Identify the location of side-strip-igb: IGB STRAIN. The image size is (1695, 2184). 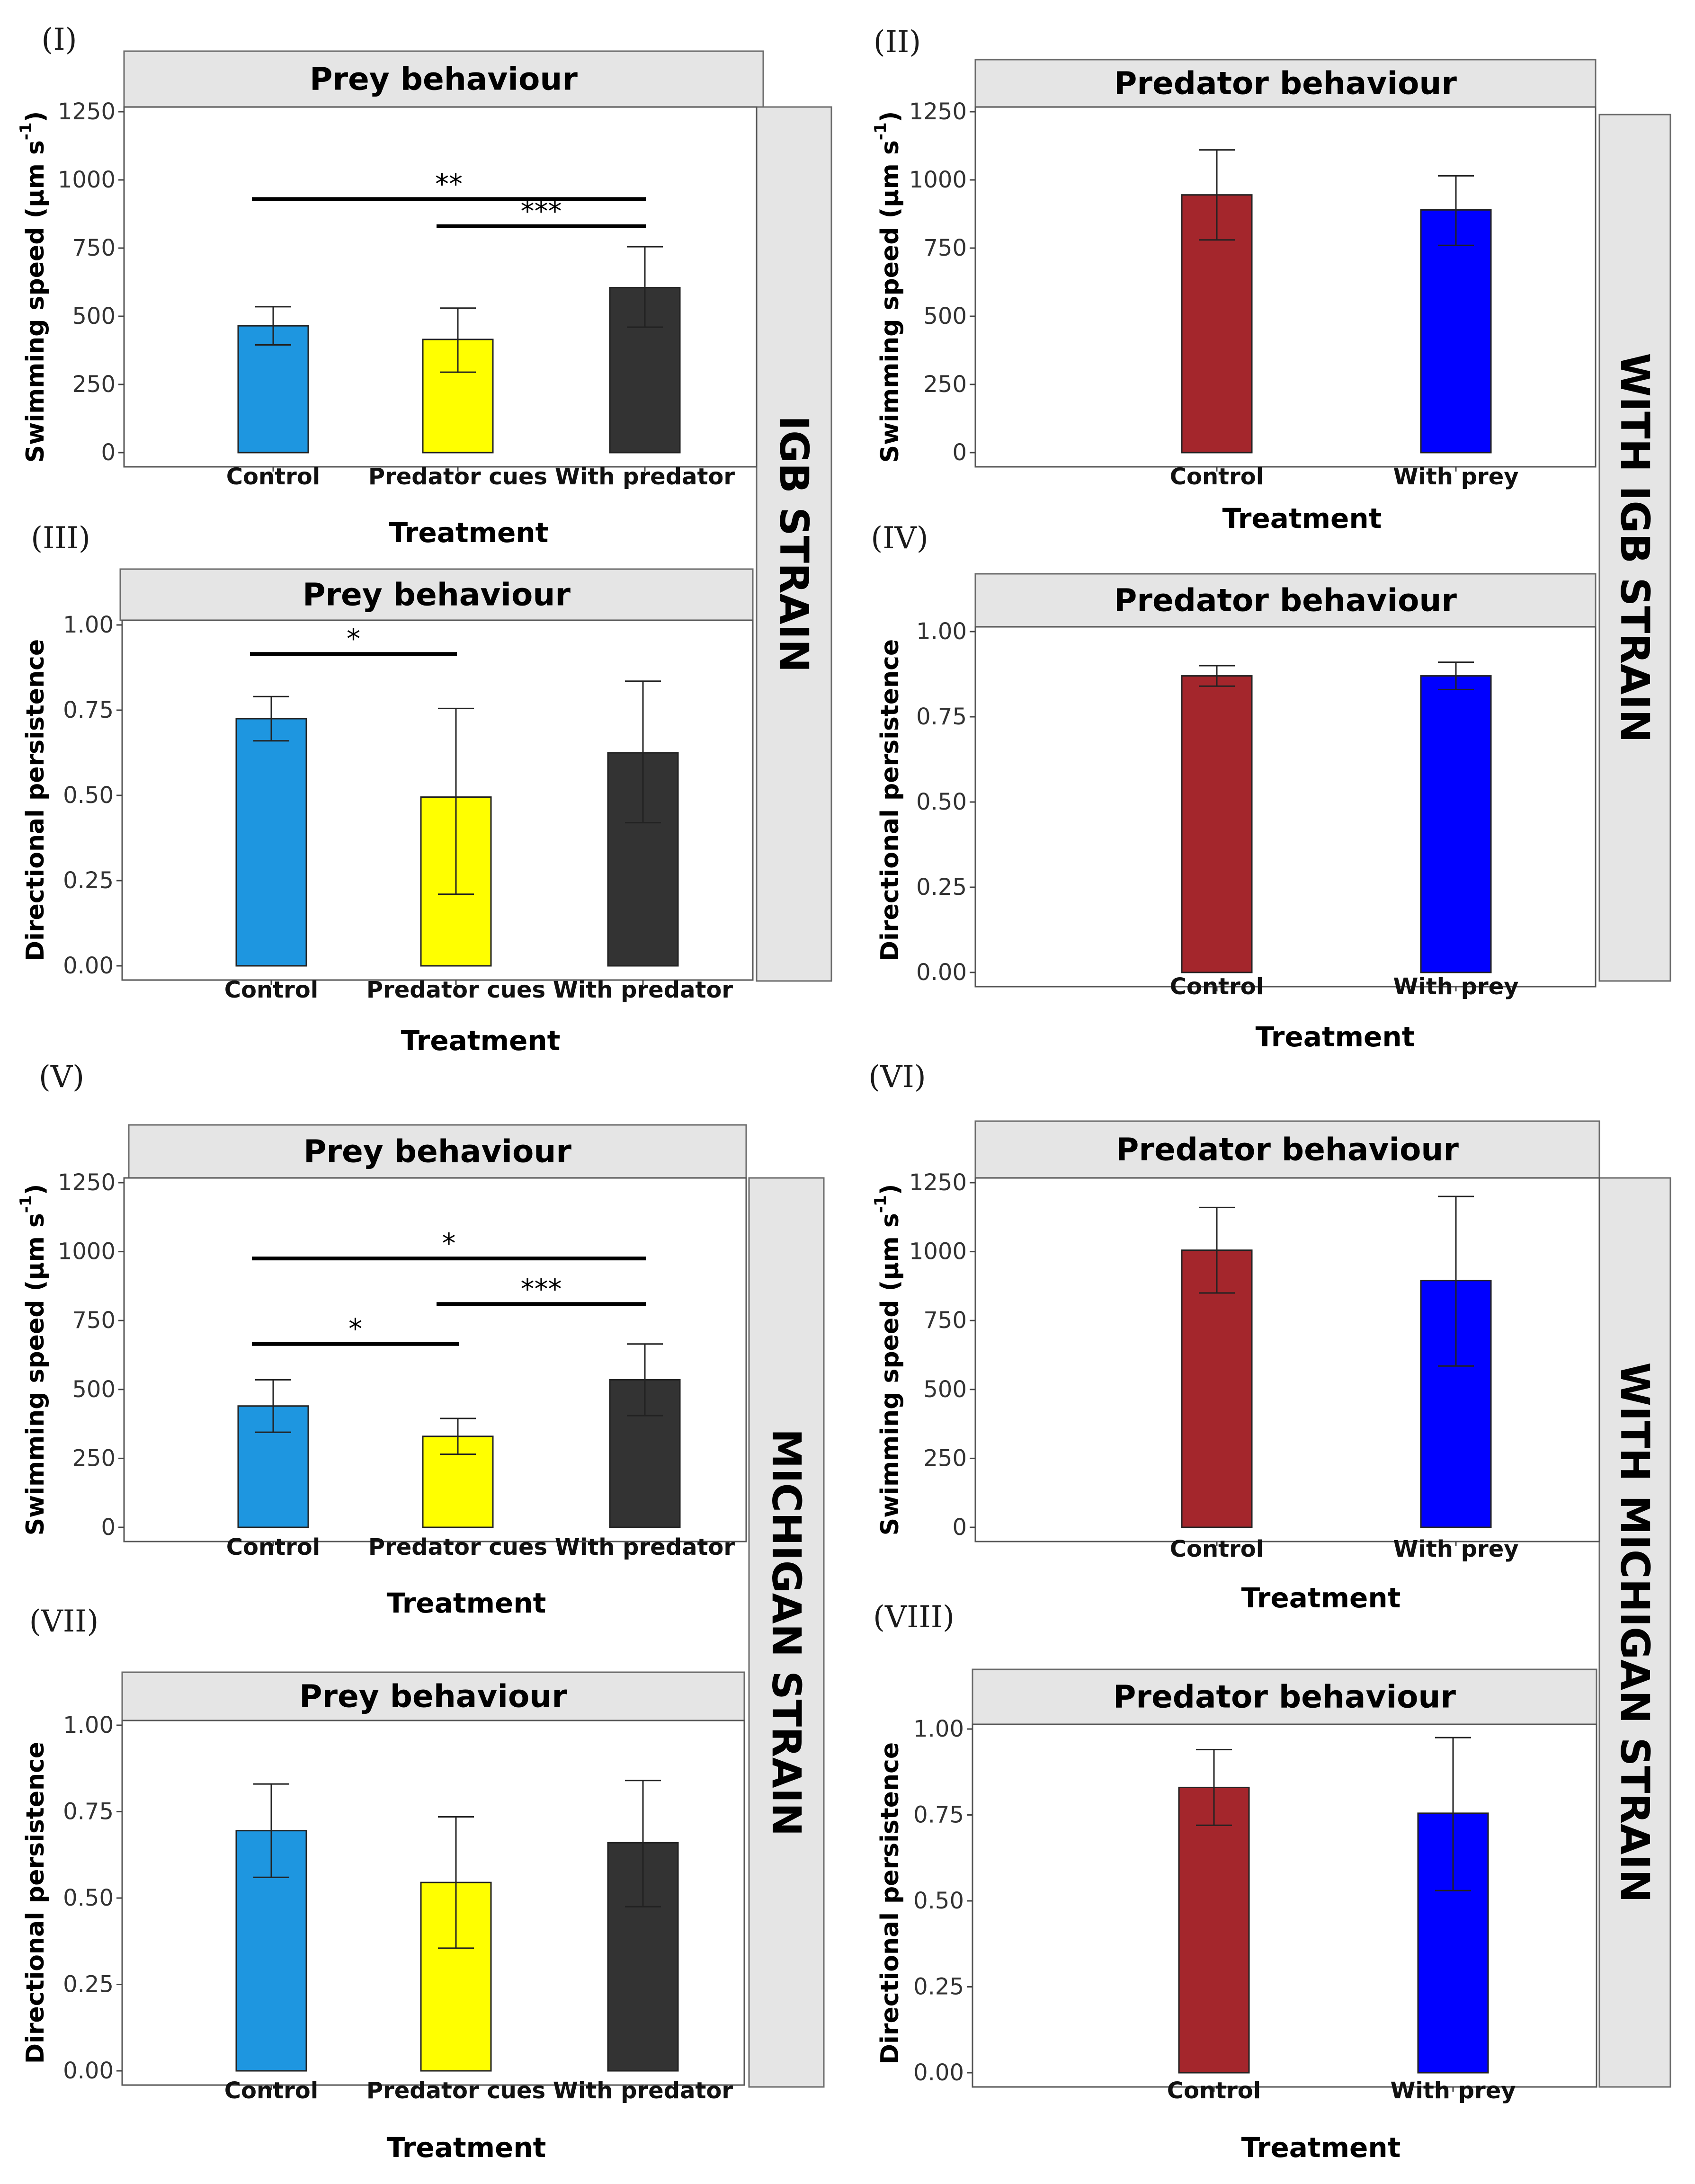
(794, 544).